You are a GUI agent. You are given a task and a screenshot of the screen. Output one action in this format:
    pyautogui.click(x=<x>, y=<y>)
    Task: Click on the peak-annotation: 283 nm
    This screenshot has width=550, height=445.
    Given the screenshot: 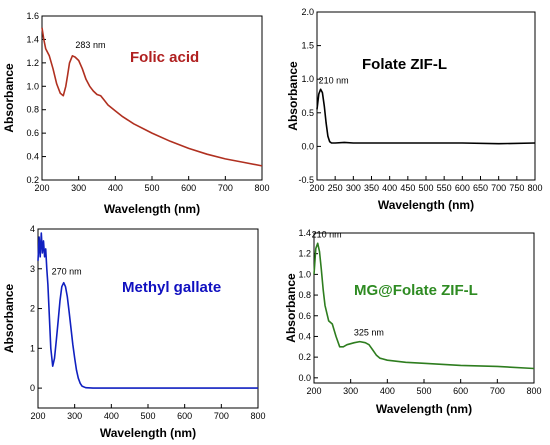 What is the action you would take?
    pyautogui.click(x=90, y=45)
    